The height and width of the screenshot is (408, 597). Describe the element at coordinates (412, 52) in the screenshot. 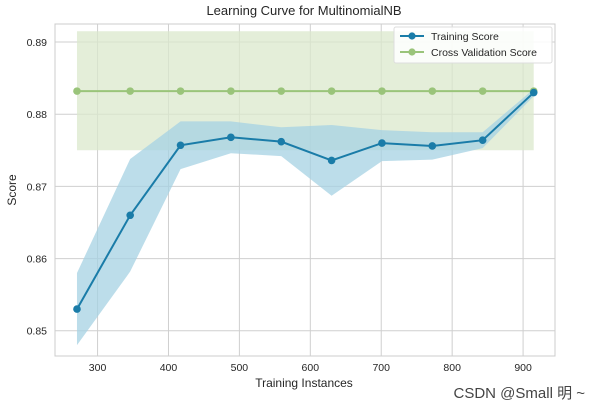

I see `legend-marker-cv` at that location.